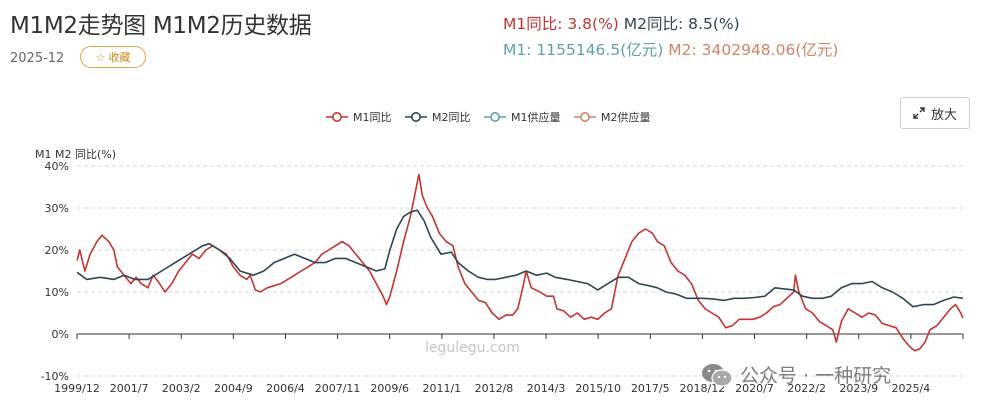  What do you see at coordinates (77, 388) in the screenshot?
I see `x-tick-label: 1999/12` at bounding box center [77, 388].